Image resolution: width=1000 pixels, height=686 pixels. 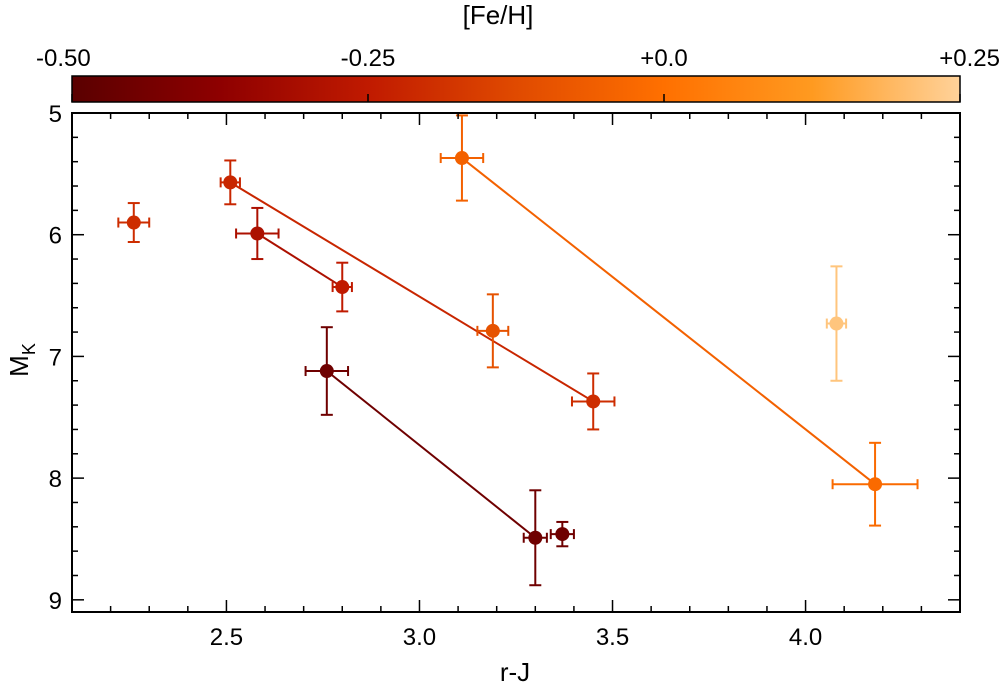 I want to click on y-axis-title-subscript: K, so click(x=29, y=349).